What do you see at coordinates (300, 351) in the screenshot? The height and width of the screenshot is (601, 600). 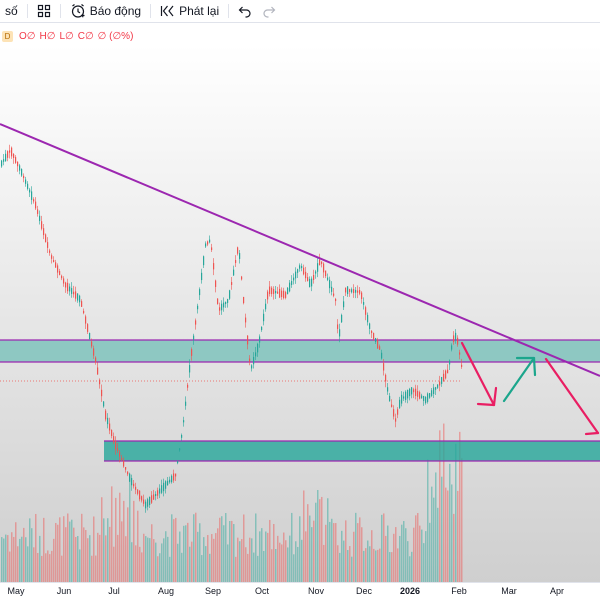 I see `resistance-zone` at bounding box center [300, 351].